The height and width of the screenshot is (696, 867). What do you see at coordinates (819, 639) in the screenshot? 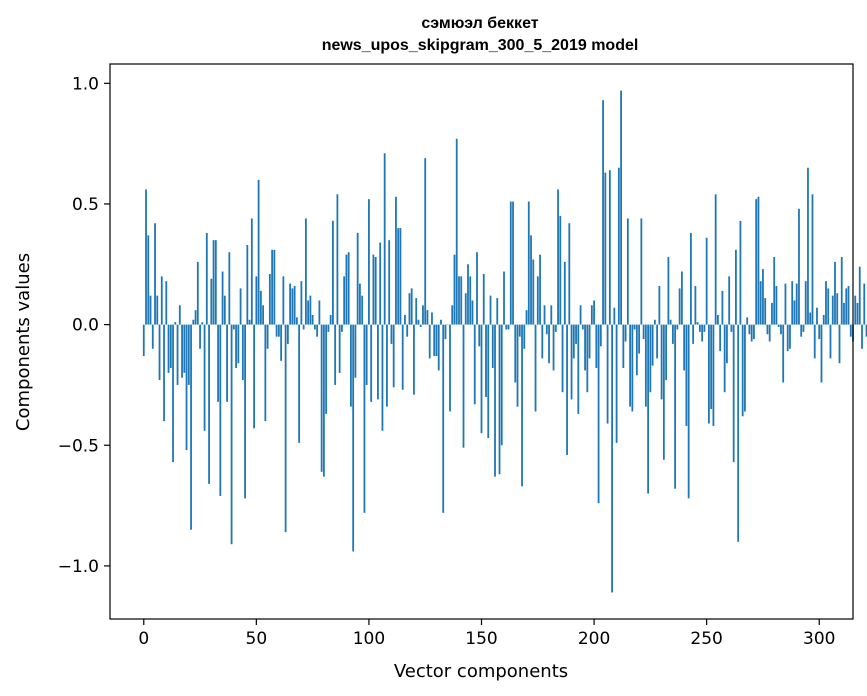
I see `x-tick-label: 300` at bounding box center [819, 639].